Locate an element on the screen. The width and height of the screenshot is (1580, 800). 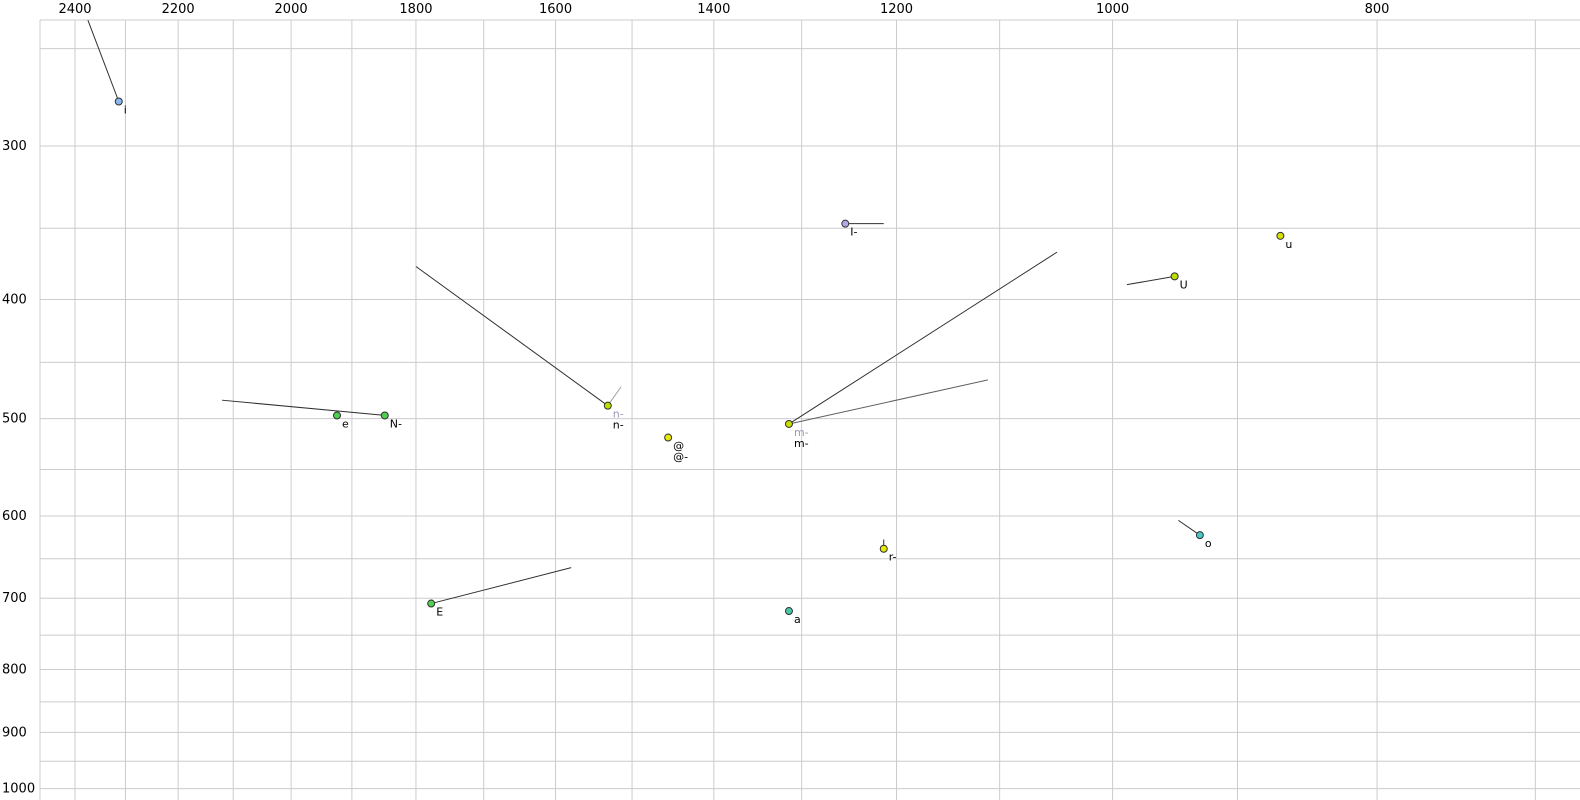
vector-line-n- is located at coordinates (512, 336).